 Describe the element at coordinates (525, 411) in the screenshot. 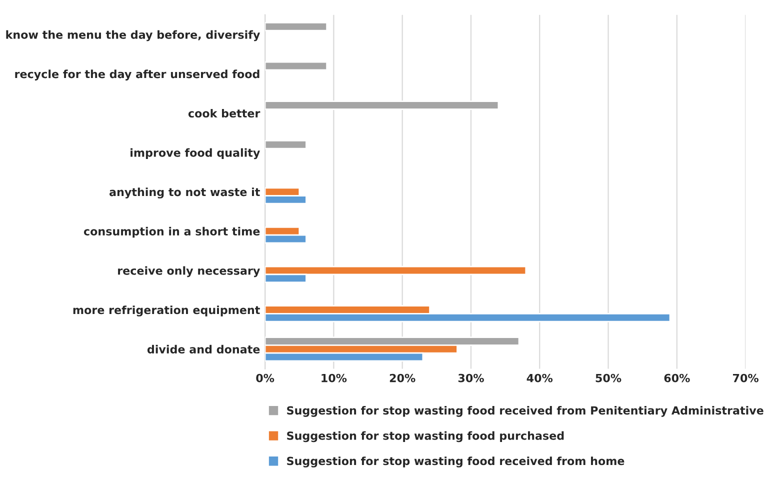

I see `legend-label: Suggestion for stop wasting food received from Penitentiary Administrative` at that location.